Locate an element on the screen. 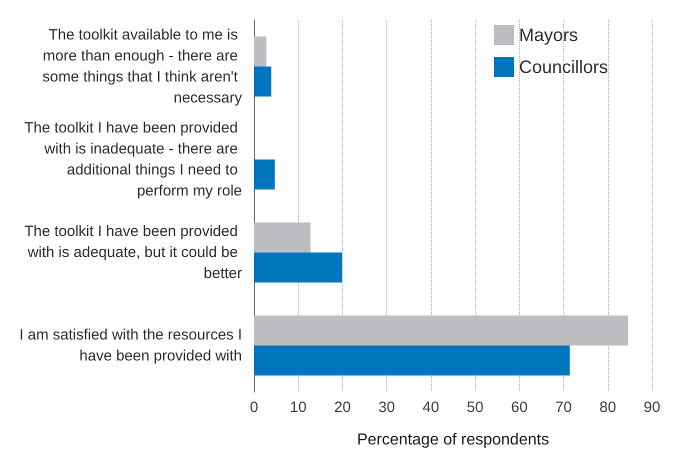 The image size is (681, 476). x-tick-label: 10 is located at coordinates (298, 407).